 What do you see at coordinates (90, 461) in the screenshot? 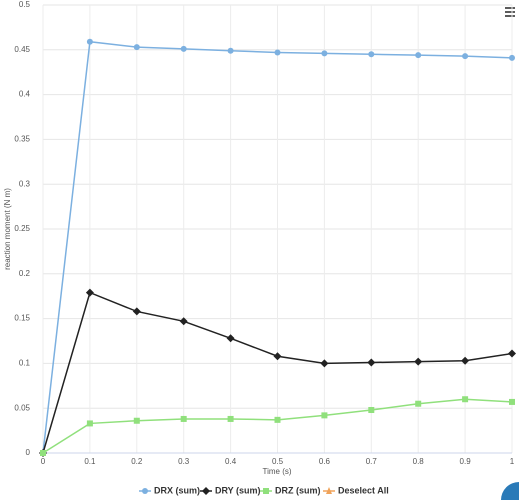
I see `x-tick-label: 0.1` at bounding box center [90, 461].